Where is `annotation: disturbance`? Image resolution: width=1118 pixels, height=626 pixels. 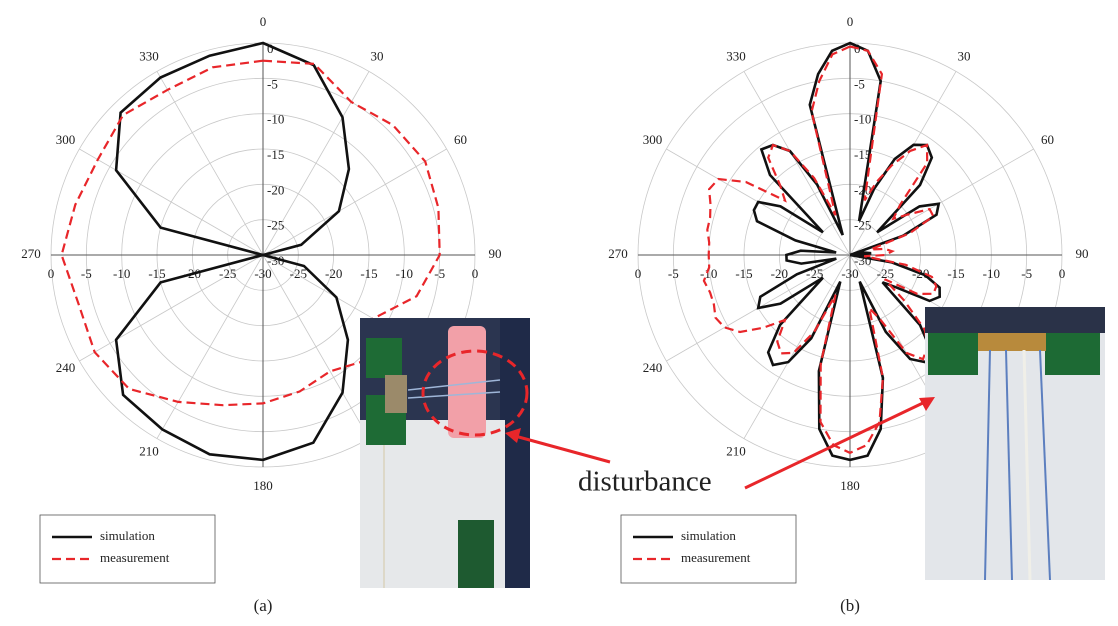
annotation: disturbance is located at coordinates (645, 482).